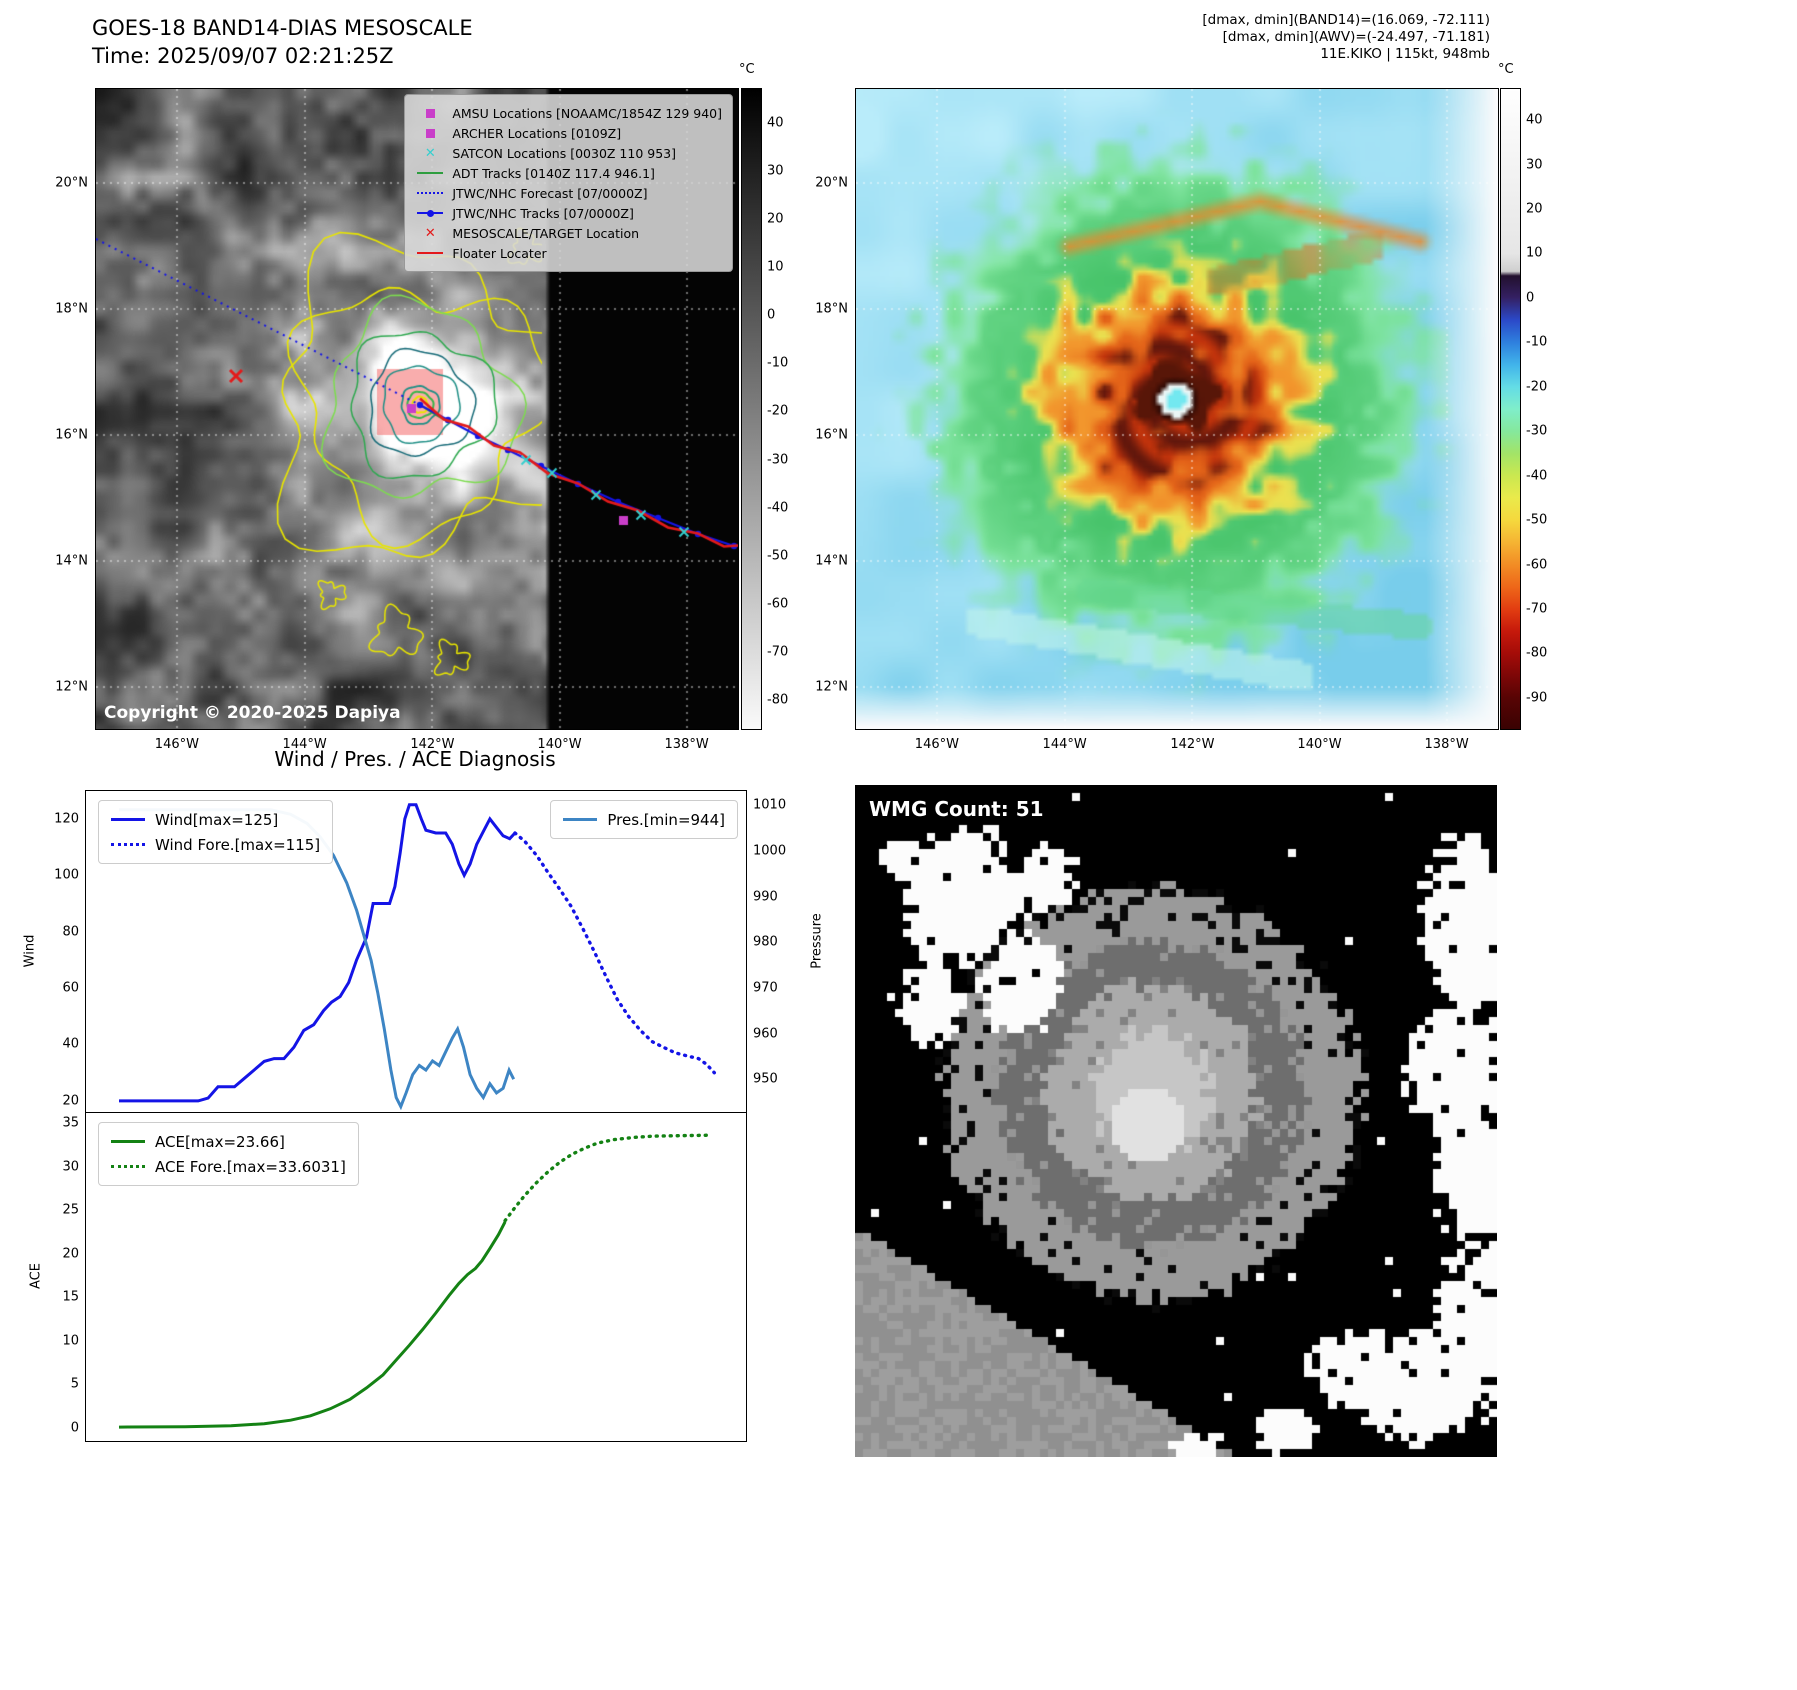 This screenshot has width=1797, height=1690. What do you see at coordinates (1506, 69) in the screenshot?
I see `awv-colorbar-unit: °C` at bounding box center [1506, 69].